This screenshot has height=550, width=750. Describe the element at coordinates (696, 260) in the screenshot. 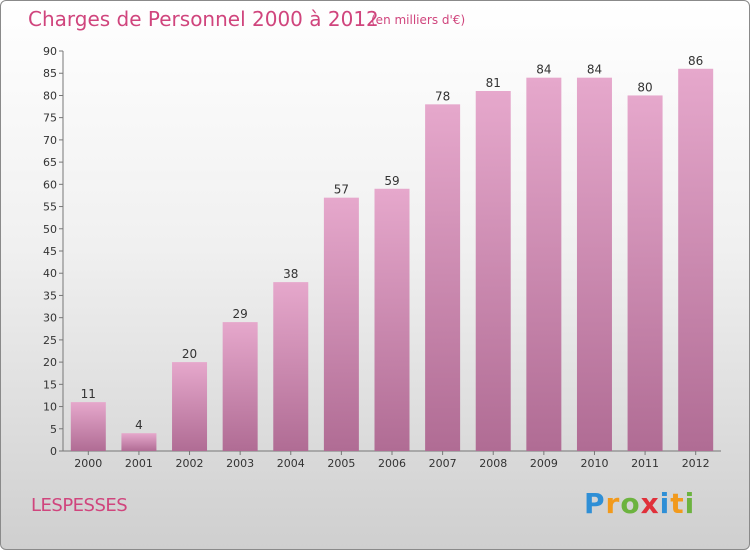

I see `bar-2012` at that location.